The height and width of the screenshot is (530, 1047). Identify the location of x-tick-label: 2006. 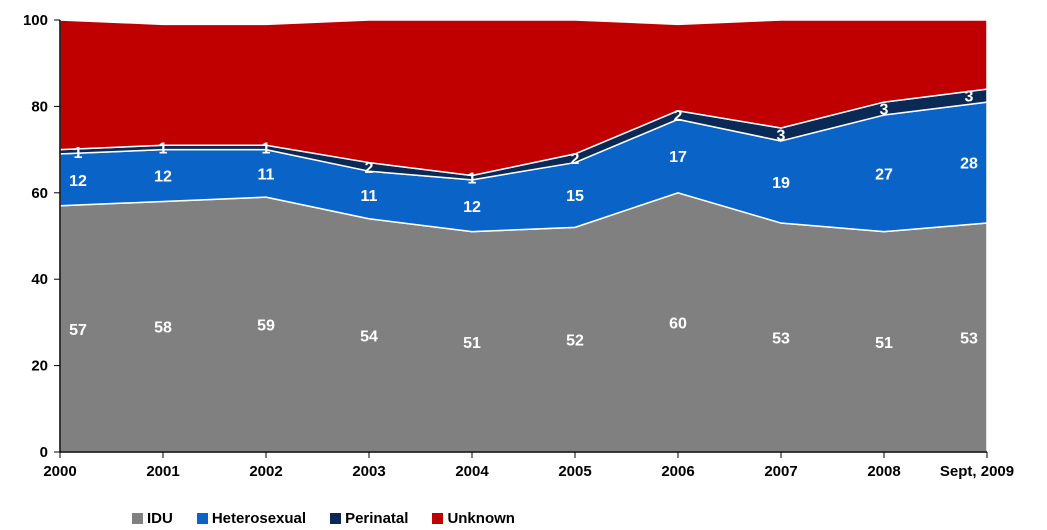
(677, 471).